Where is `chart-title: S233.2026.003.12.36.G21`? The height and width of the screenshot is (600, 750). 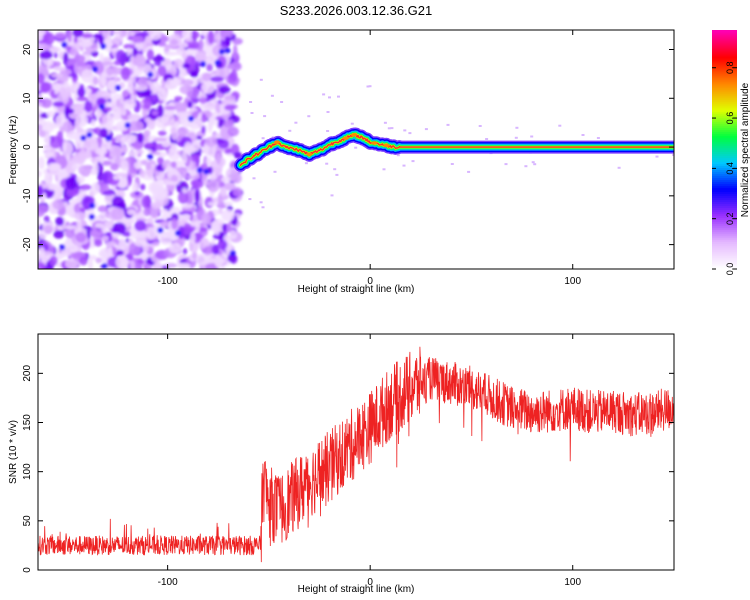
chart-title: S233.2026.003.12.36.G21 is located at coordinates (356, 10).